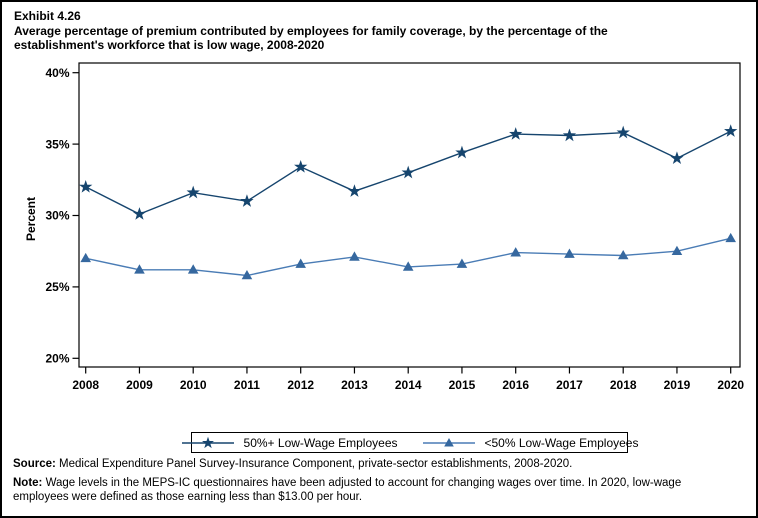  What do you see at coordinates (300, 385) in the screenshot?
I see `x-axis-tick-label: 2012` at bounding box center [300, 385].